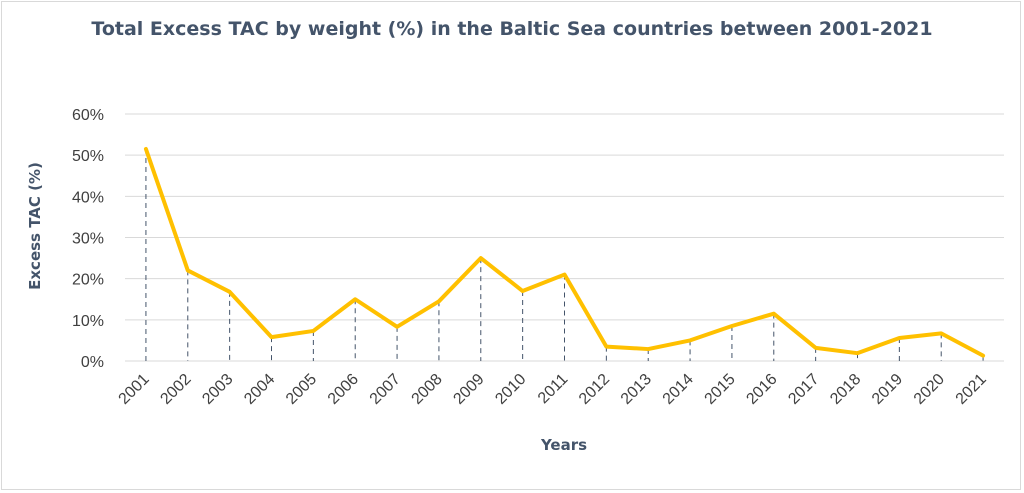 The width and height of the screenshot is (1024, 493). I want to click on y-axis-label: Excess TAC (%), so click(35, 226).